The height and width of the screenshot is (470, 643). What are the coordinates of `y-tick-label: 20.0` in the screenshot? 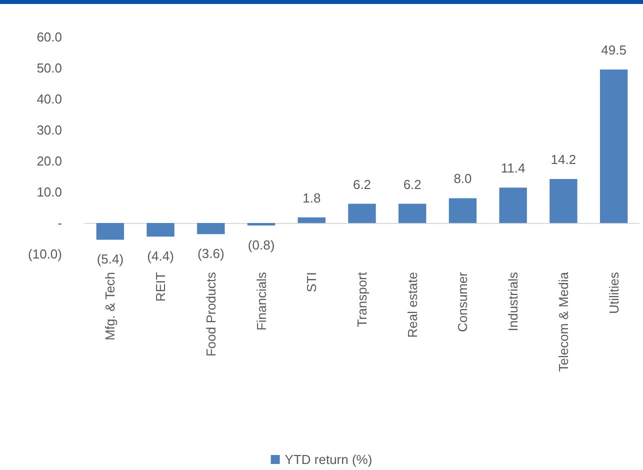 It's located at (49, 161).